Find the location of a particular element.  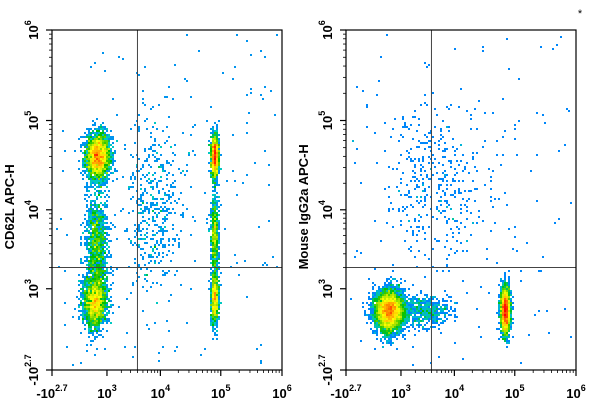

y-tick-label: -102.7 is located at coordinates (32, 369).